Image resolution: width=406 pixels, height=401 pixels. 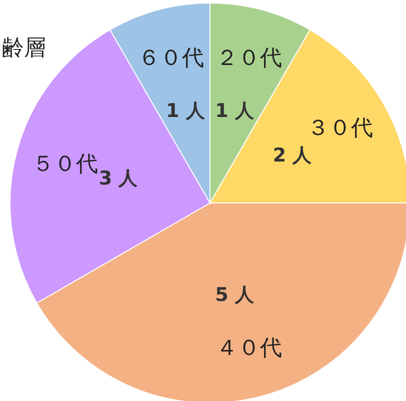 I want to click on slice-label: ３０代, so click(x=339, y=128).